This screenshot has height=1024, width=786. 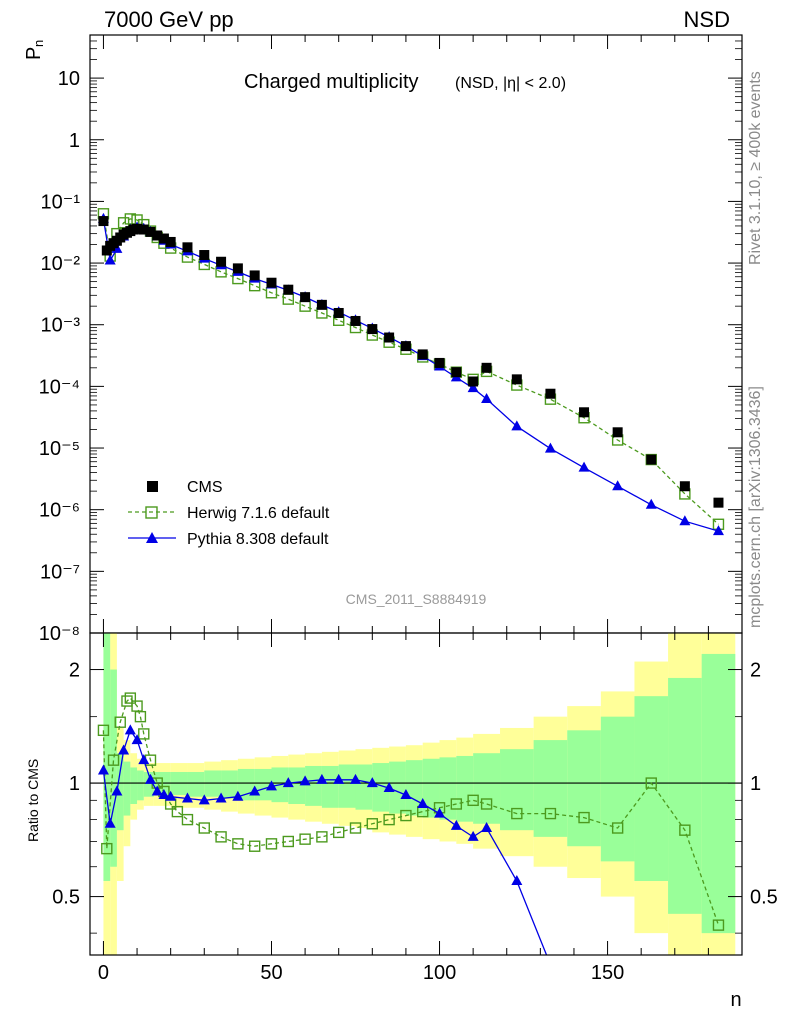 What do you see at coordinates (38, 43) in the screenshot?
I see `main-ylabel-sub: n` at bounding box center [38, 43].